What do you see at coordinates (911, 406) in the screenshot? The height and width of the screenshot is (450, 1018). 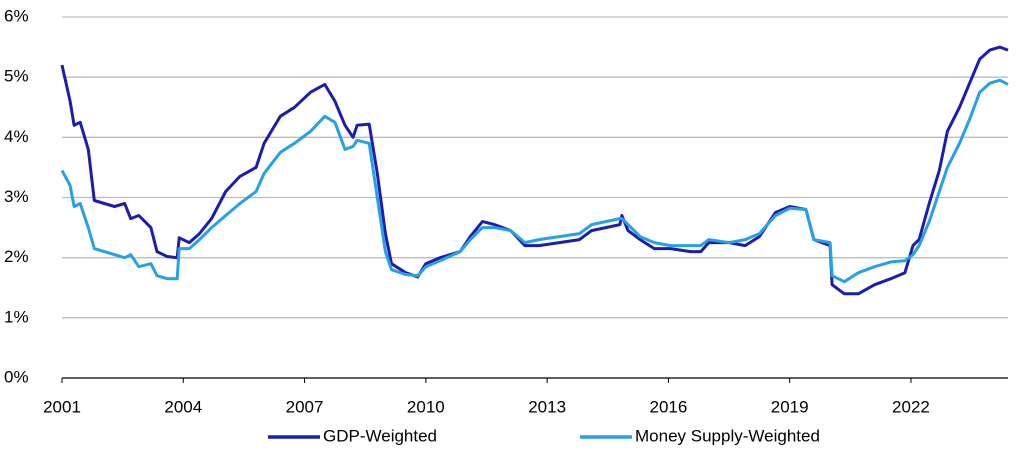 I see `x-tick-label: 2022` at bounding box center [911, 406].